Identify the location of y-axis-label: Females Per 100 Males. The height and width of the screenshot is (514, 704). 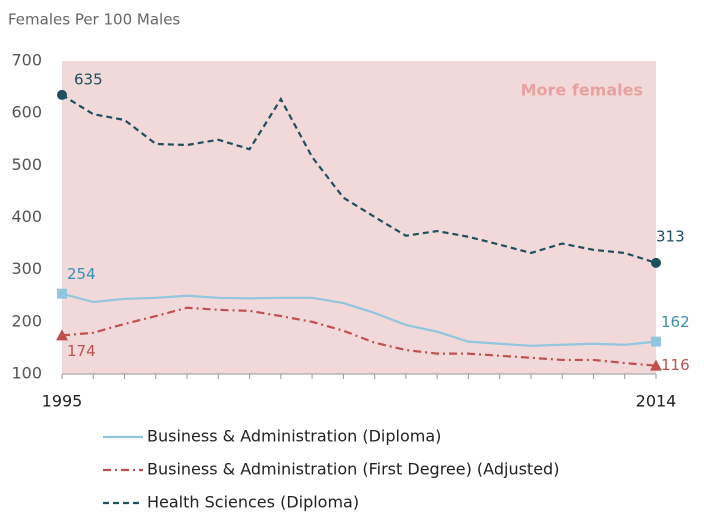
(94, 20).